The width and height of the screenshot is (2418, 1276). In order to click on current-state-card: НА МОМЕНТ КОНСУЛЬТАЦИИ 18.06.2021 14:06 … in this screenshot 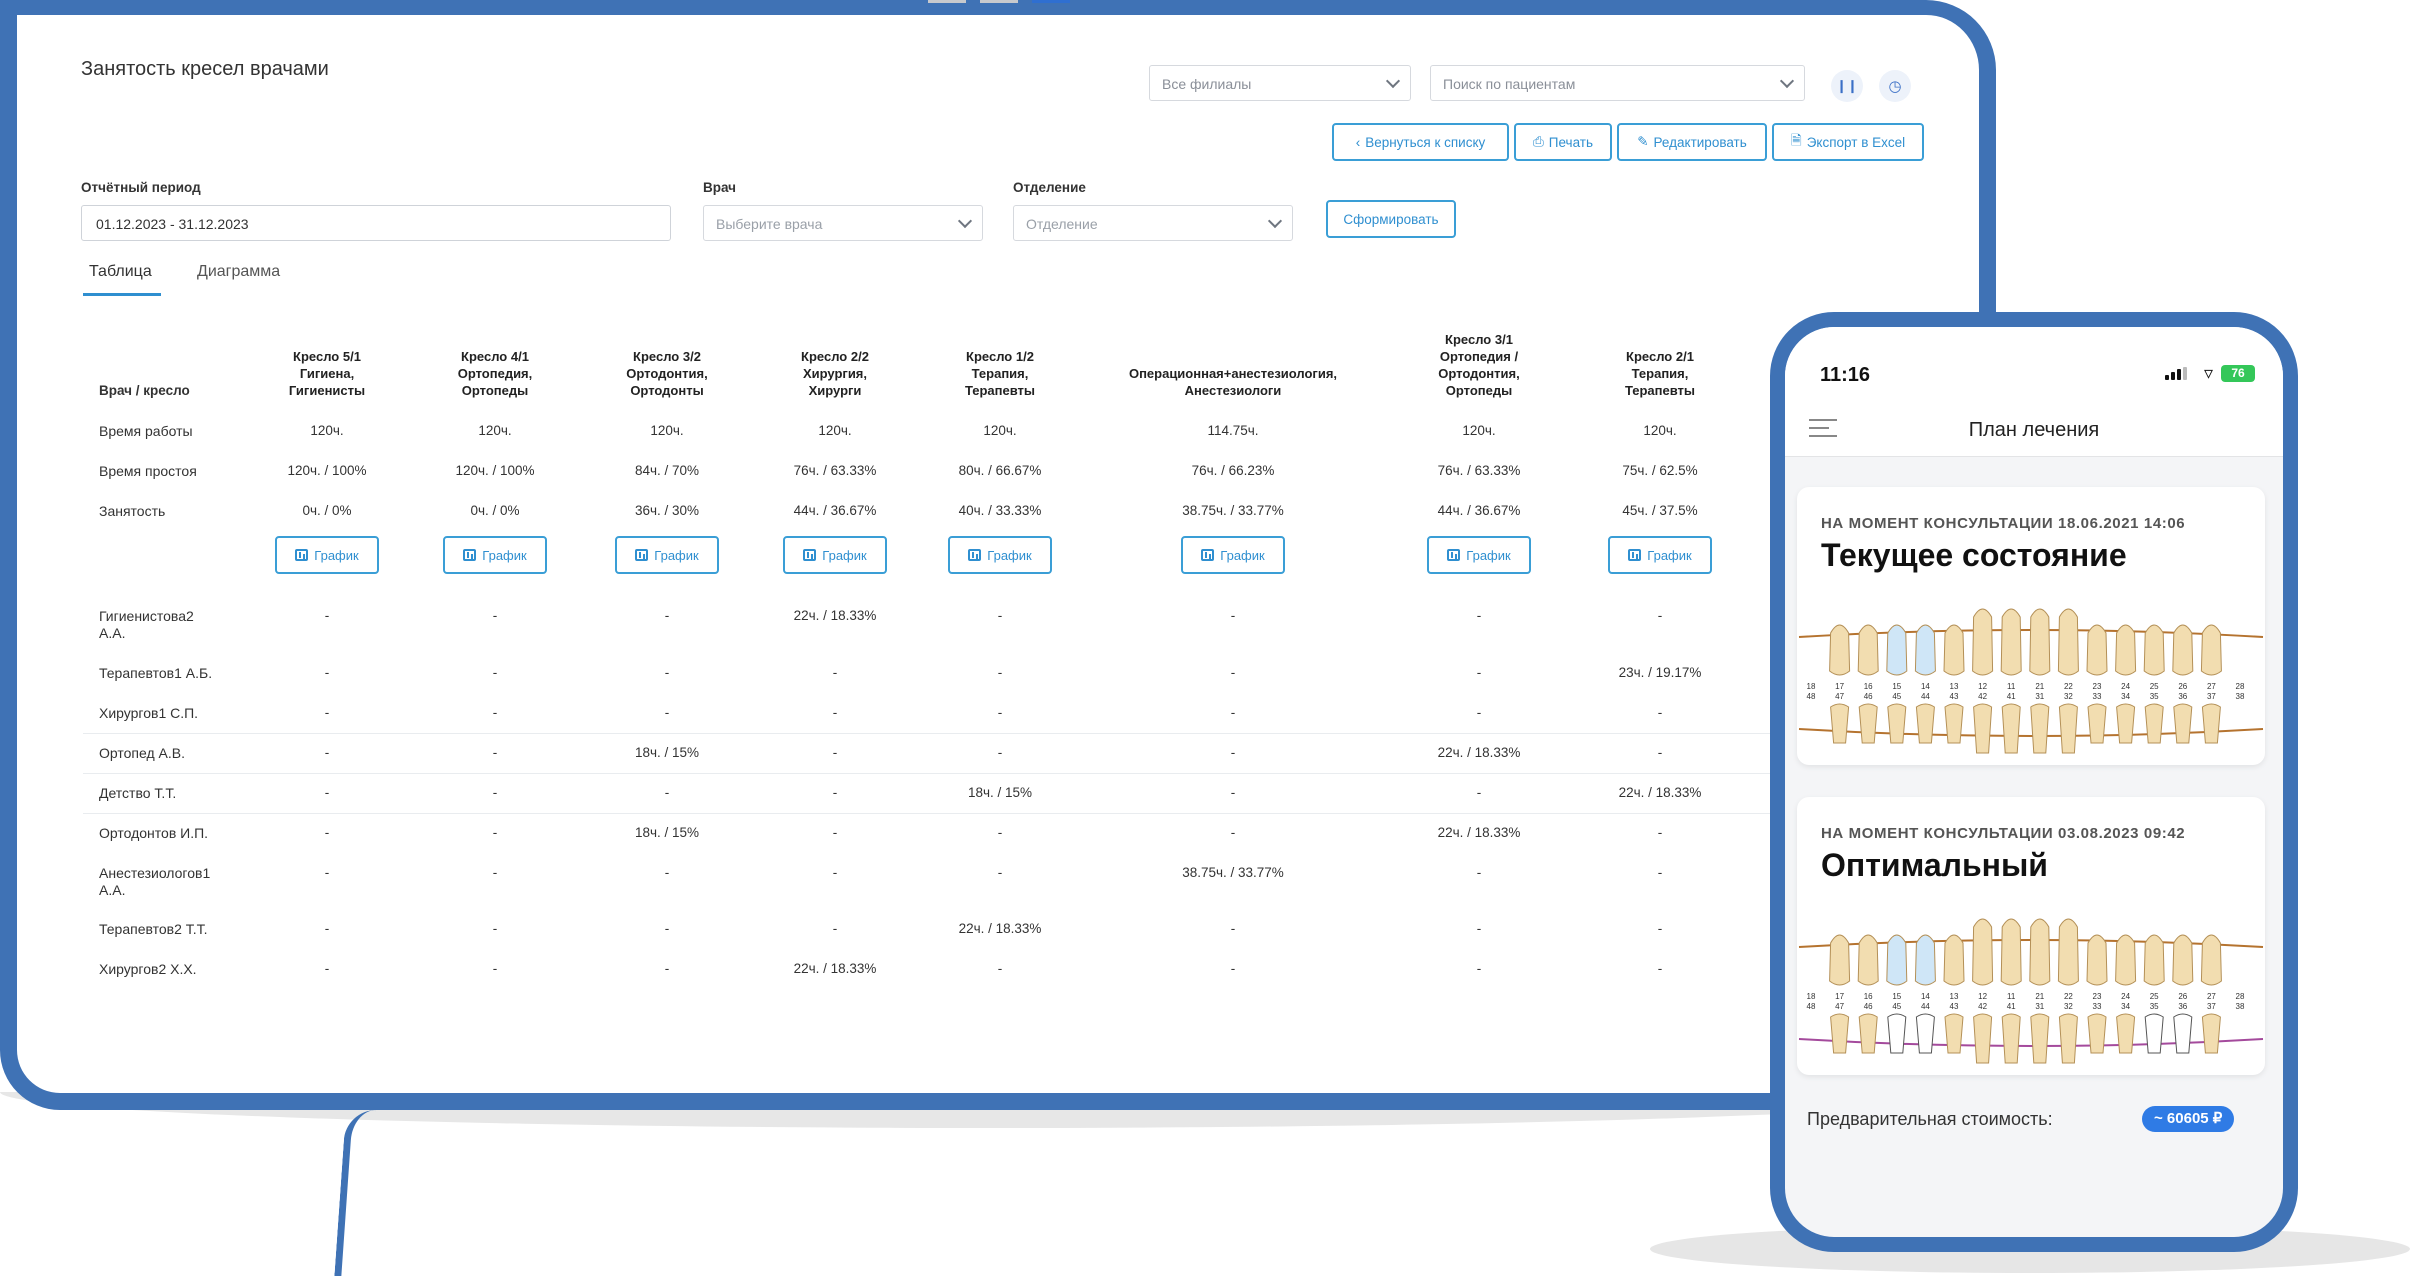, I will do `click(2031, 626)`.